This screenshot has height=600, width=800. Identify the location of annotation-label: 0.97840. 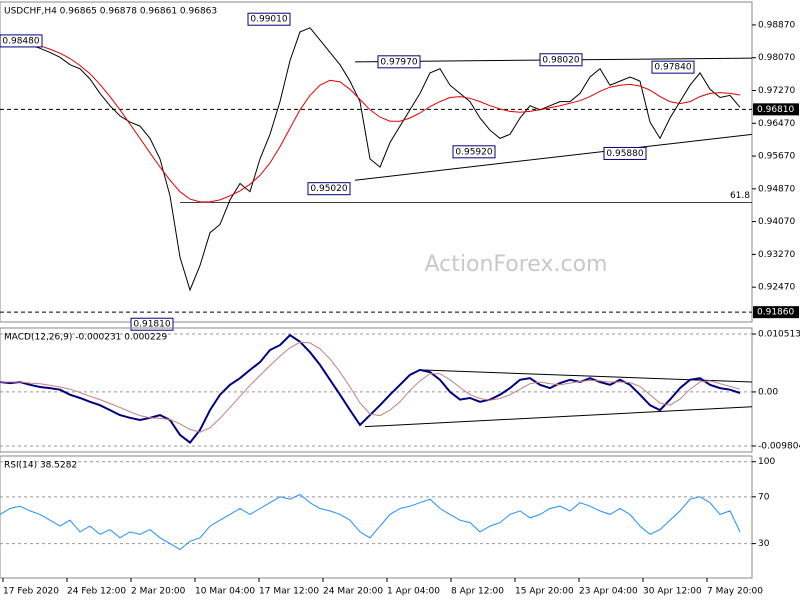
(672, 68).